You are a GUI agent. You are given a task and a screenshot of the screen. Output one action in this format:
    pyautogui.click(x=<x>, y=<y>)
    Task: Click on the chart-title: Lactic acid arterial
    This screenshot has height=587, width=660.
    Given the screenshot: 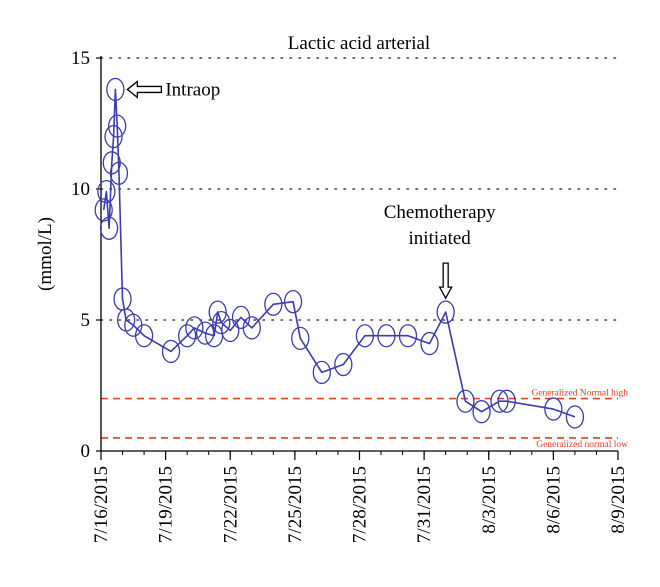 What is the action you would take?
    pyautogui.click(x=359, y=43)
    